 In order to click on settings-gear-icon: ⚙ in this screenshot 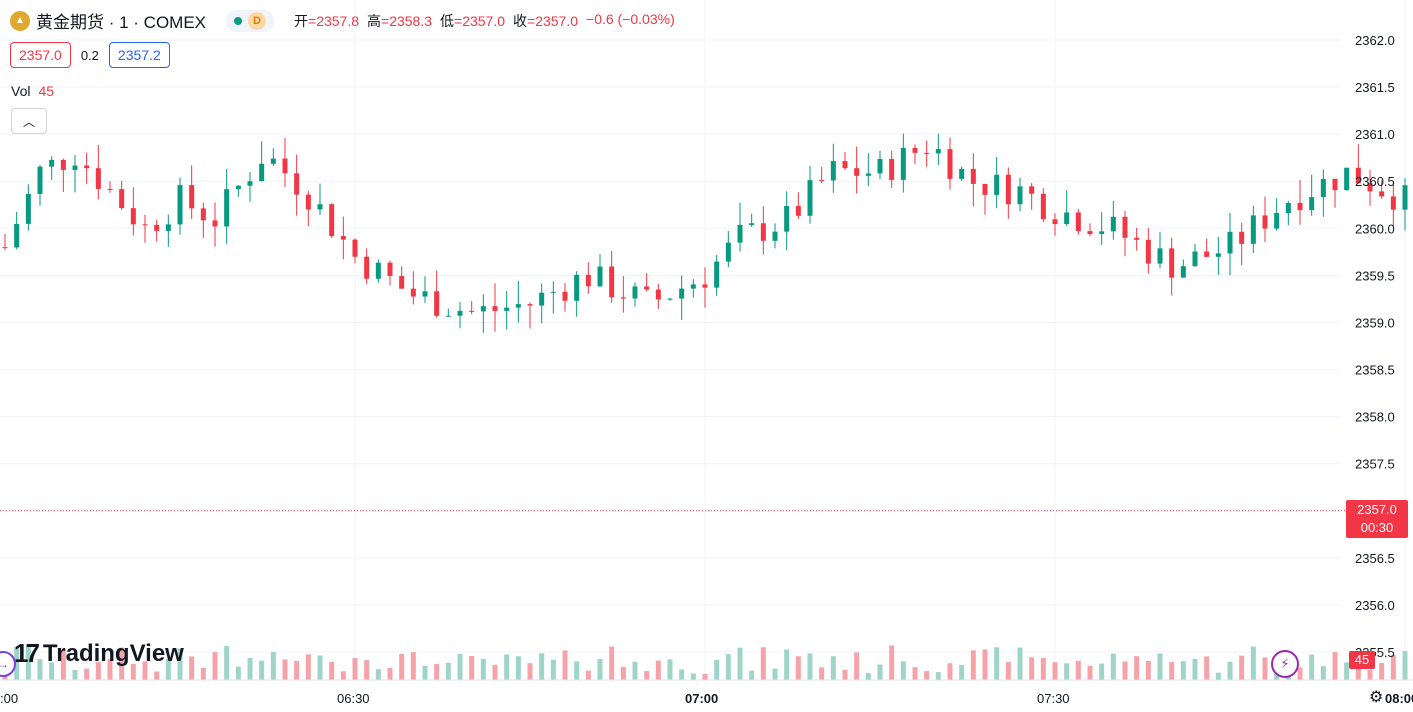, I will do `click(1376, 697)`.